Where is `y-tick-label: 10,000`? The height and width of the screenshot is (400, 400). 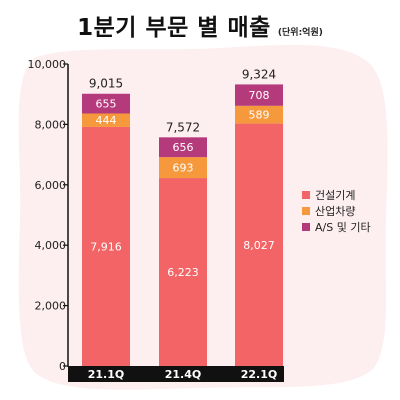
y-tick-label: 10,000 is located at coordinates (47, 64).